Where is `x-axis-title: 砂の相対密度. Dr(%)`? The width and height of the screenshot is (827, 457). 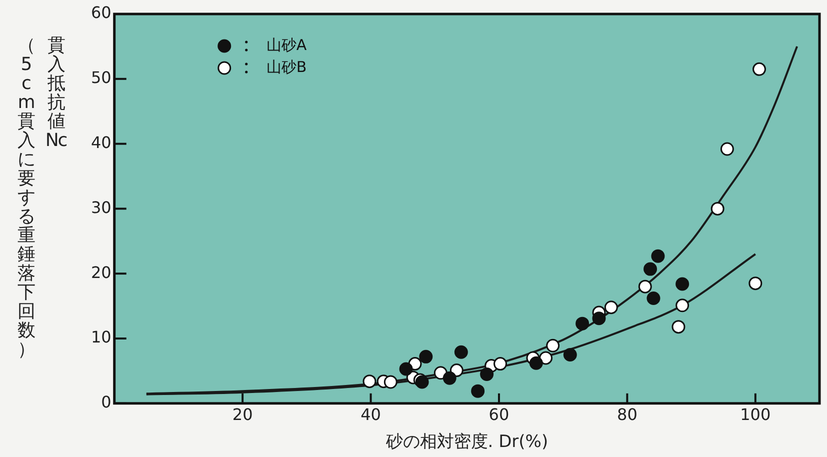 x-axis-title: 砂の相対密度. Dr(%) is located at coordinates (466, 442).